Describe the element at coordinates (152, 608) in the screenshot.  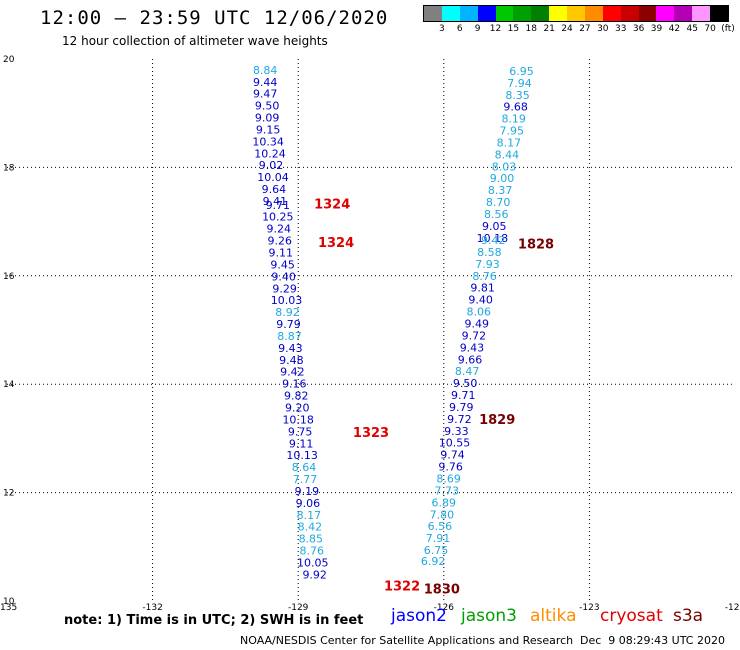
I see `x-tick-label: -132` at that location.